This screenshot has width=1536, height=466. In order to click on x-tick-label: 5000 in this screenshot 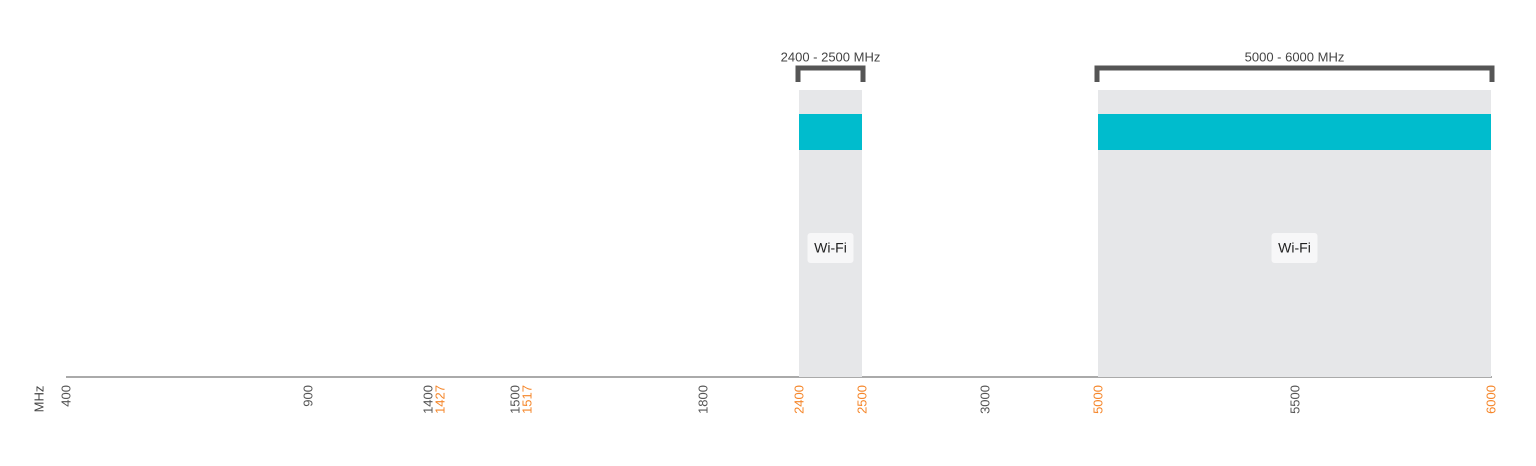, I will do `click(1097, 399)`.